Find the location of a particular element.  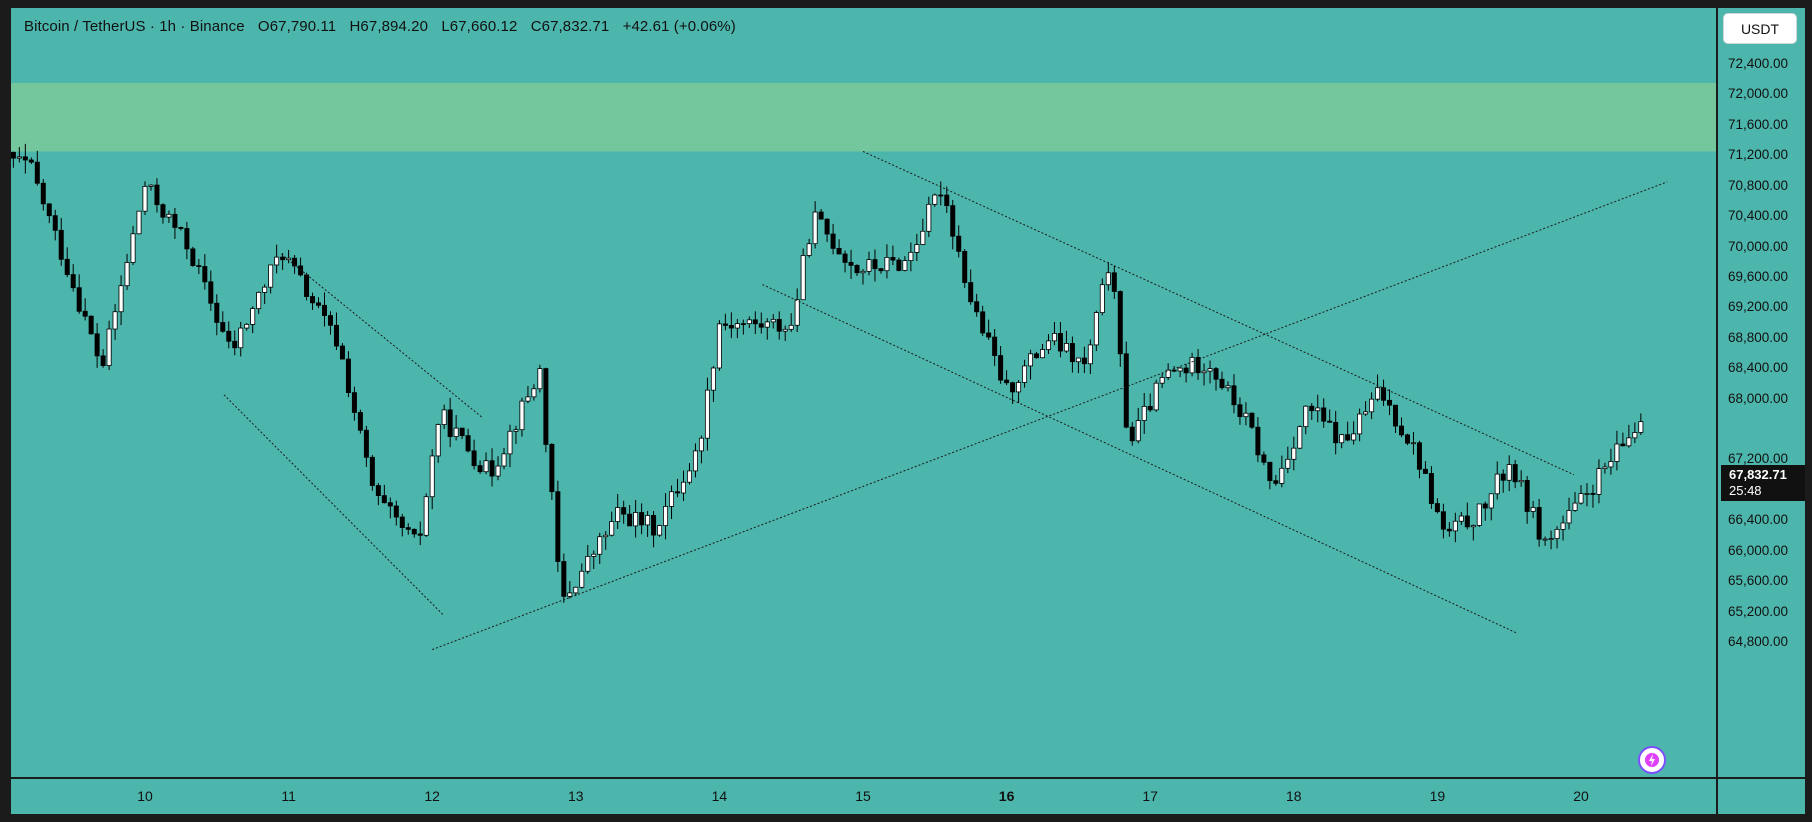

price-tick-label: 65,600.00 is located at coordinates (1758, 581).